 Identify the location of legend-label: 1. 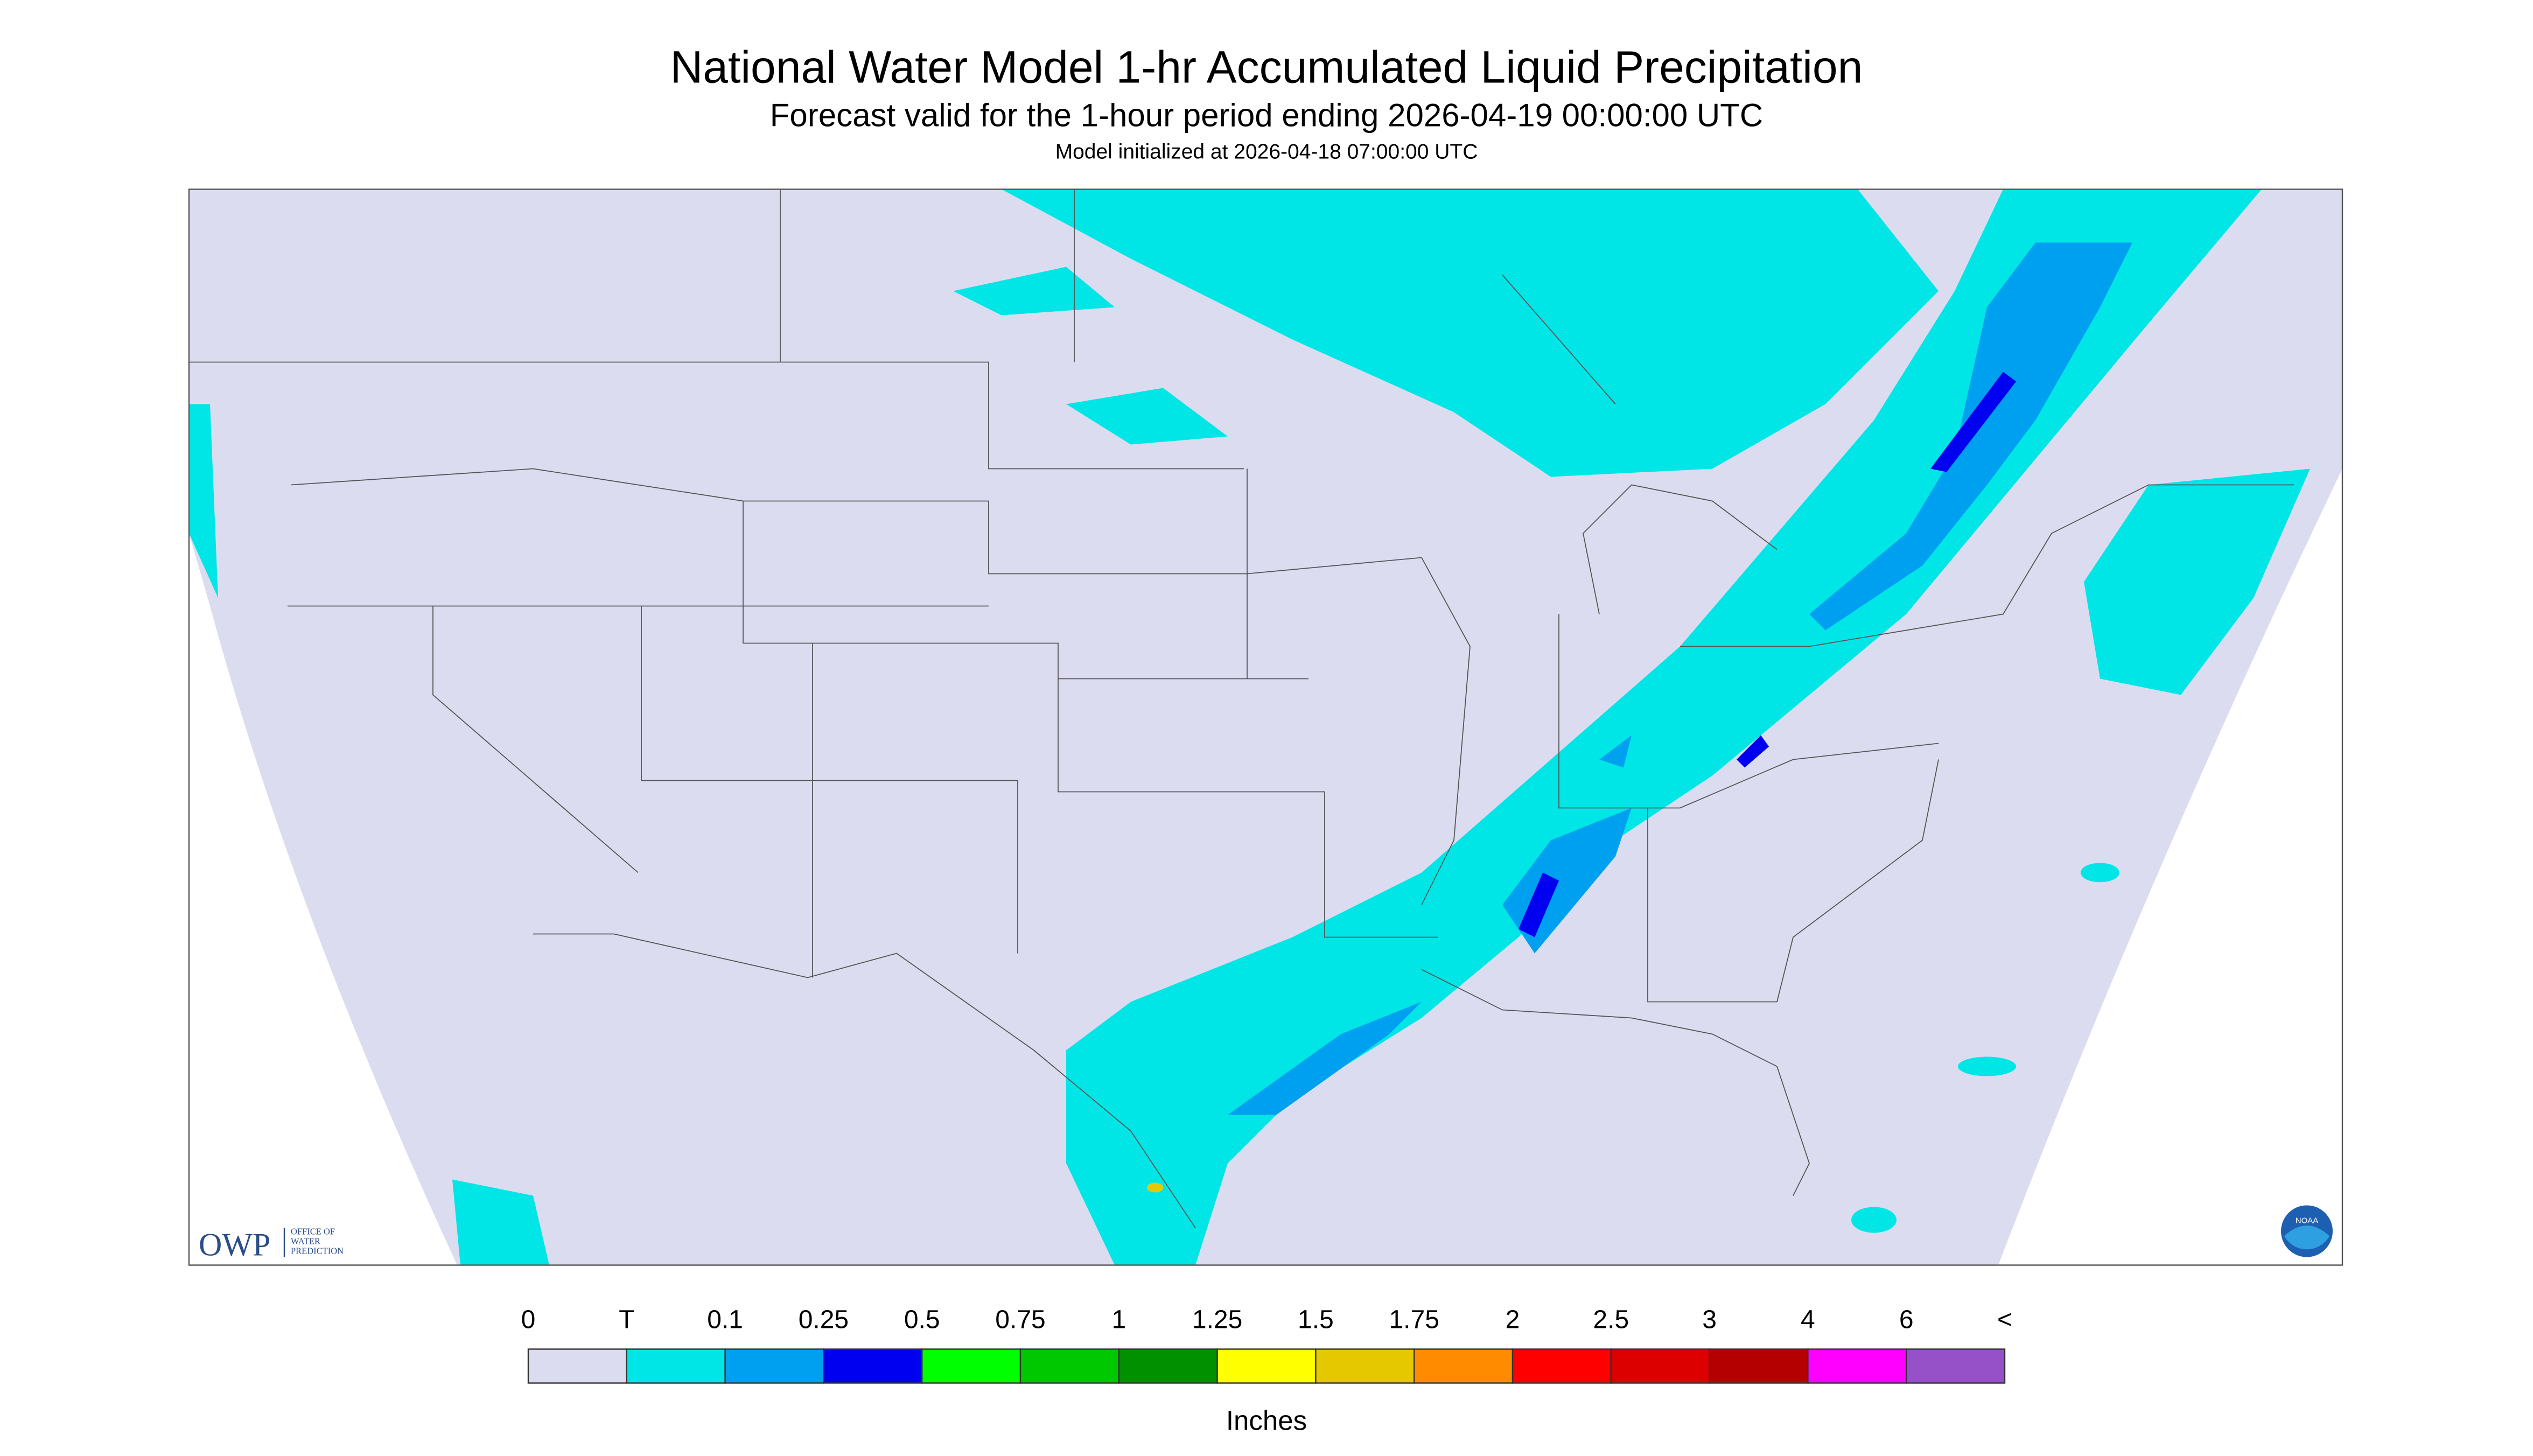
(1119, 1320).